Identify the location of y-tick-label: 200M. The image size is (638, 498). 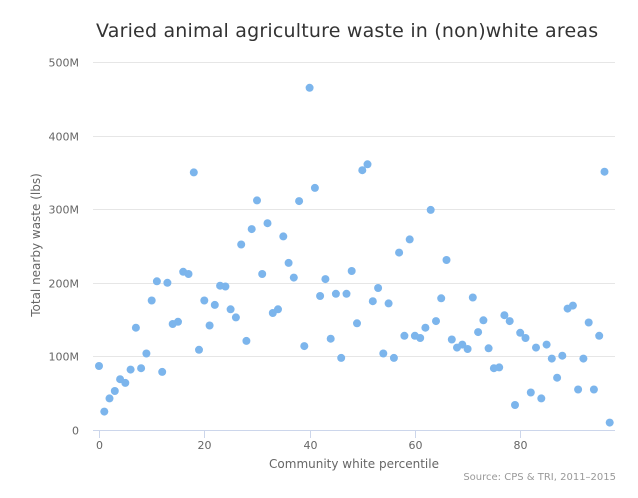
(64, 284).